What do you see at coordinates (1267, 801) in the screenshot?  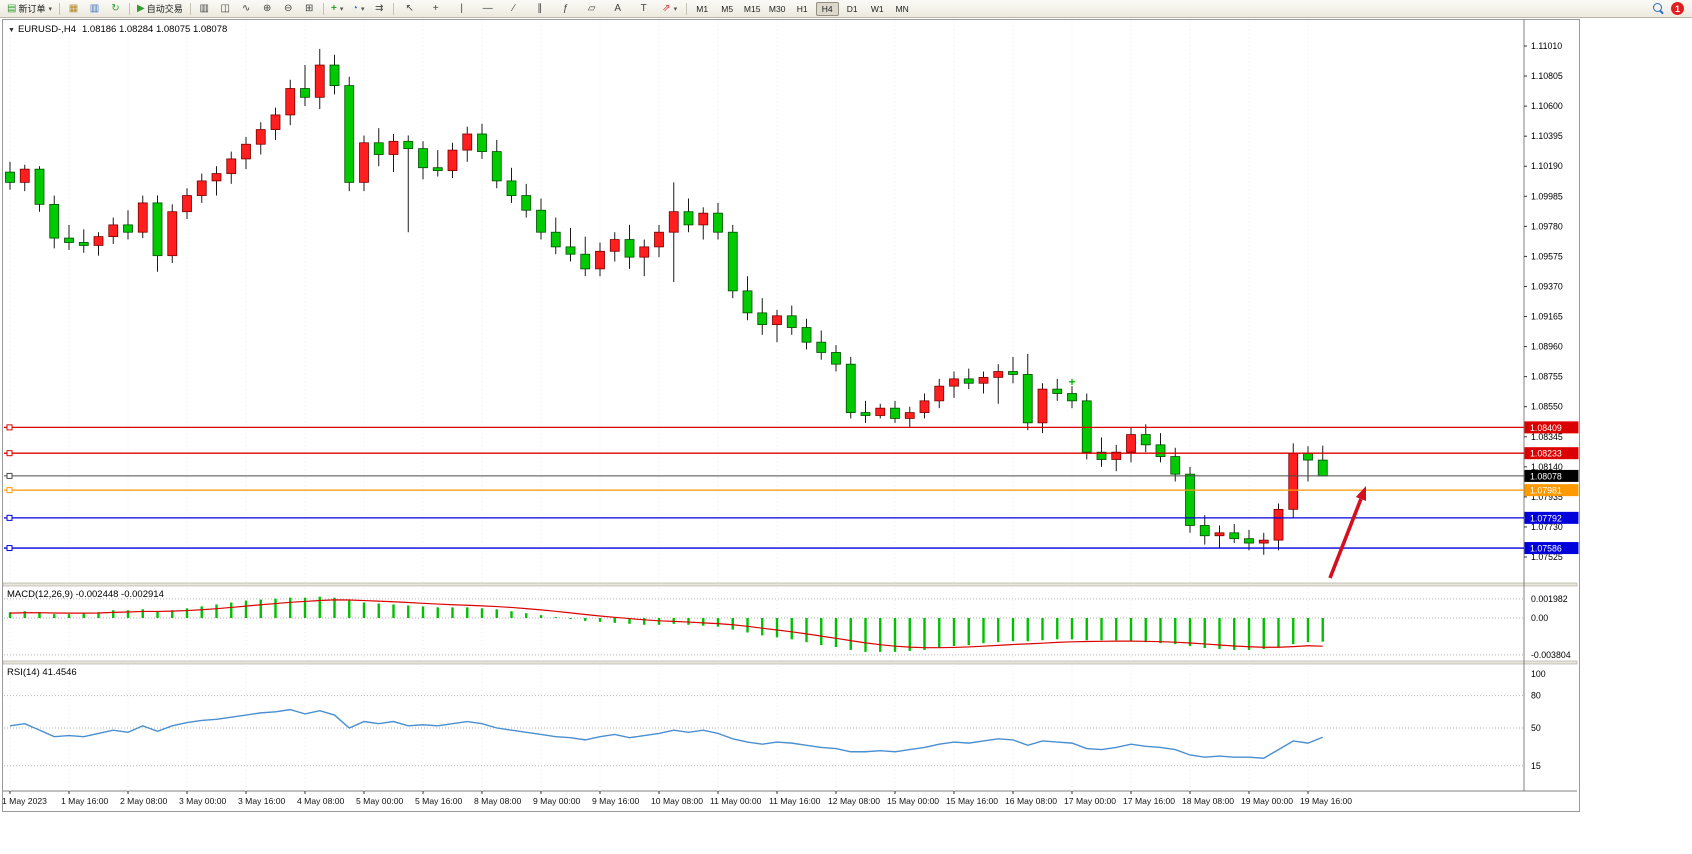 I see `svg-text: 19 May 00:00` at bounding box center [1267, 801].